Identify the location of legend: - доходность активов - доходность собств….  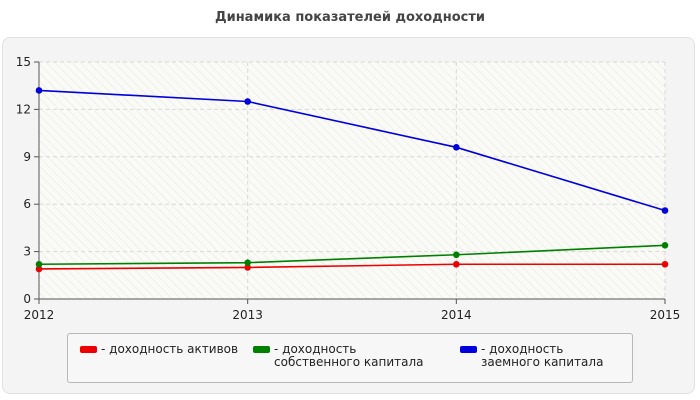
(350, 358).